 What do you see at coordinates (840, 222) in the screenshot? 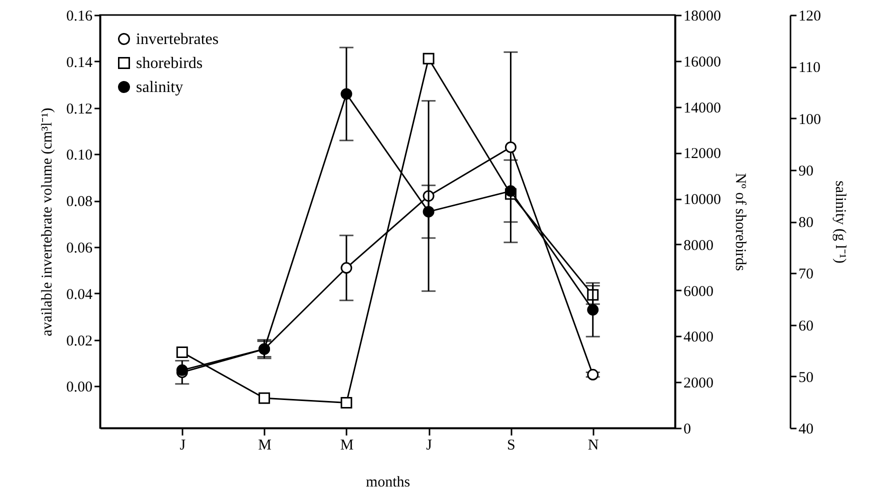
I see `y3-axis-title: salinity (g l⁻¹)` at bounding box center [840, 222].